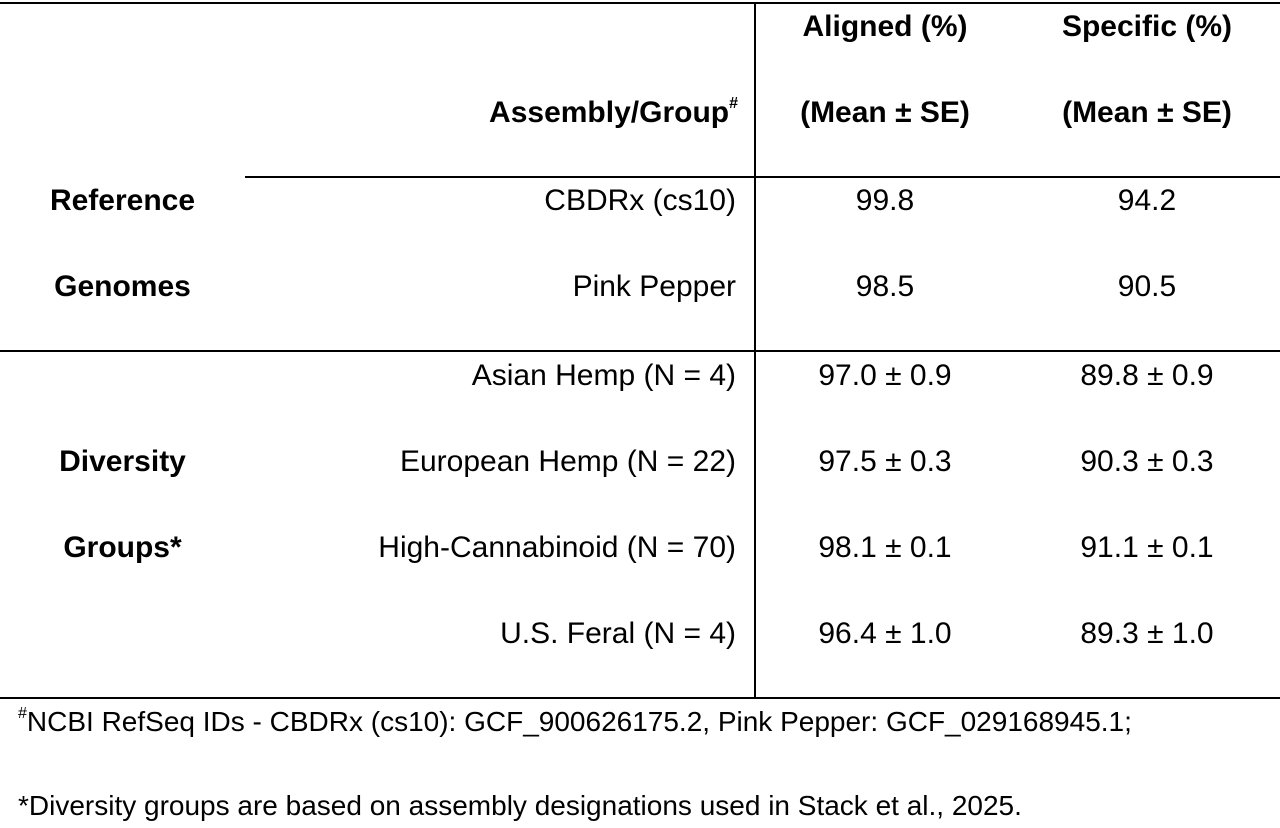 This screenshot has width=1280, height=828. Describe the element at coordinates (567, 461) in the screenshot. I see `row-assembly-european-hemp: European Hemp (N = 22)` at that location.